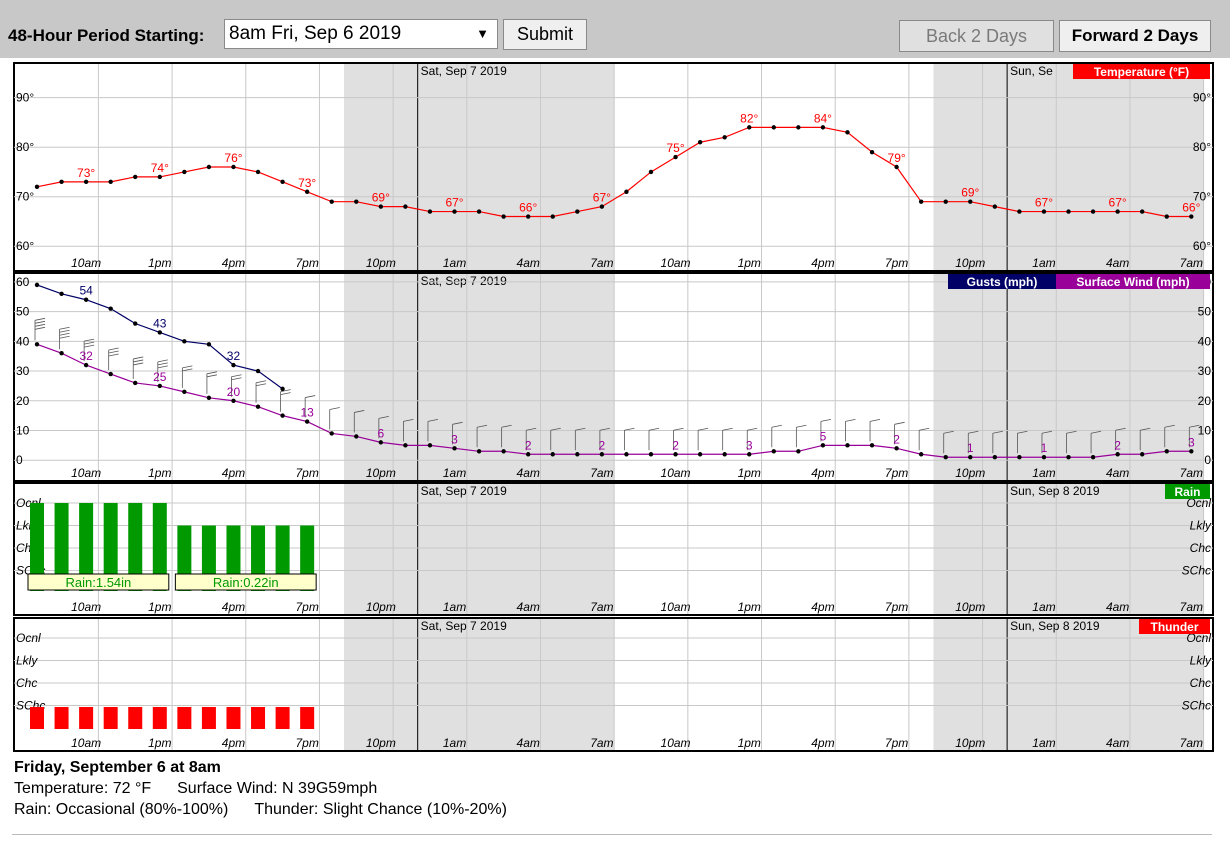 The image size is (1230, 843). What do you see at coordinates (1044, 448) in the screenshot?
I see `surface-wind-data-label: 1` at bounding box center [1044, 448].